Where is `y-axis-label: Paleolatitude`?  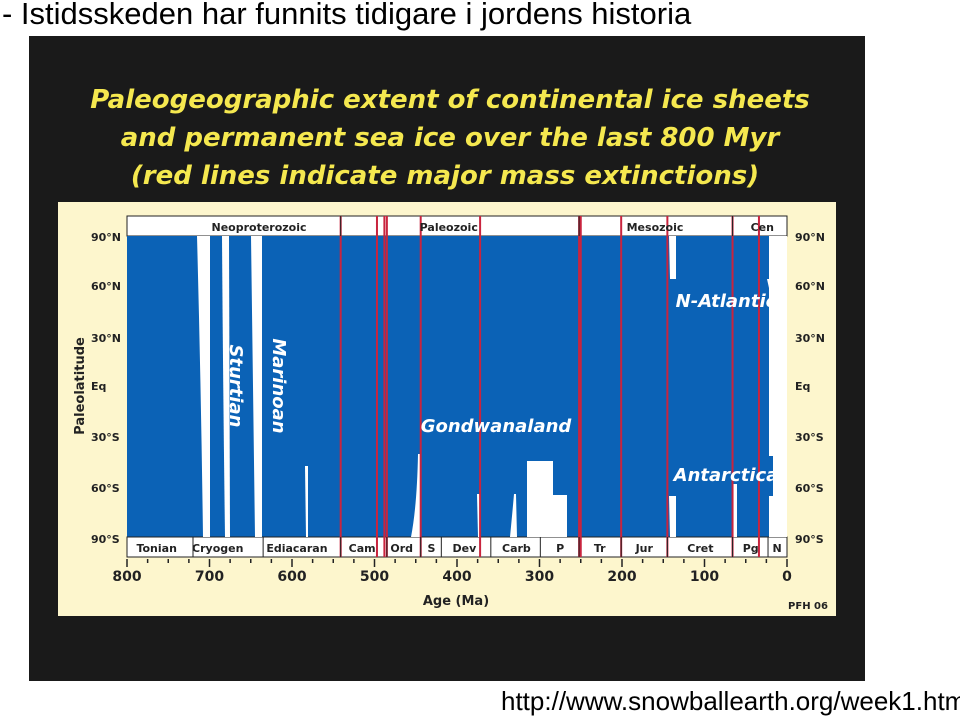 y-axis-label: Paleolatitude is located at coordinates (80, 386).